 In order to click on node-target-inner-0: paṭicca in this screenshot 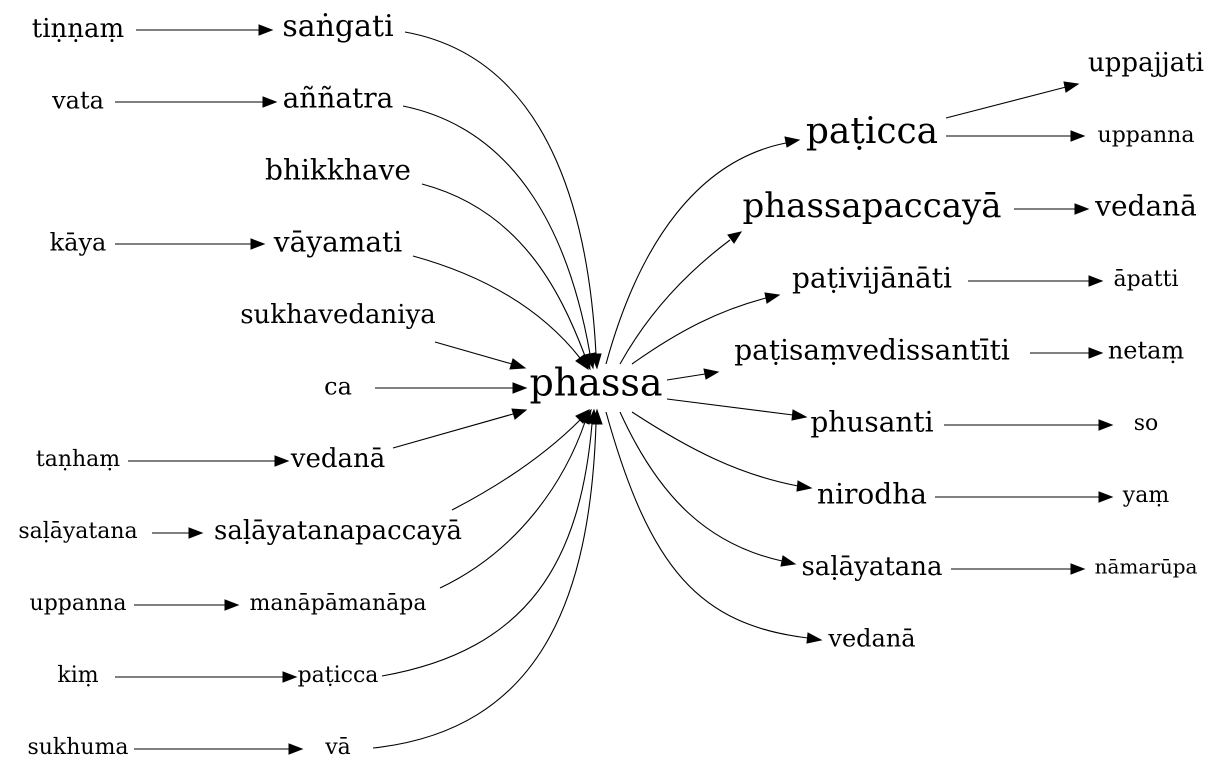, I will do `click(872, 131)`.